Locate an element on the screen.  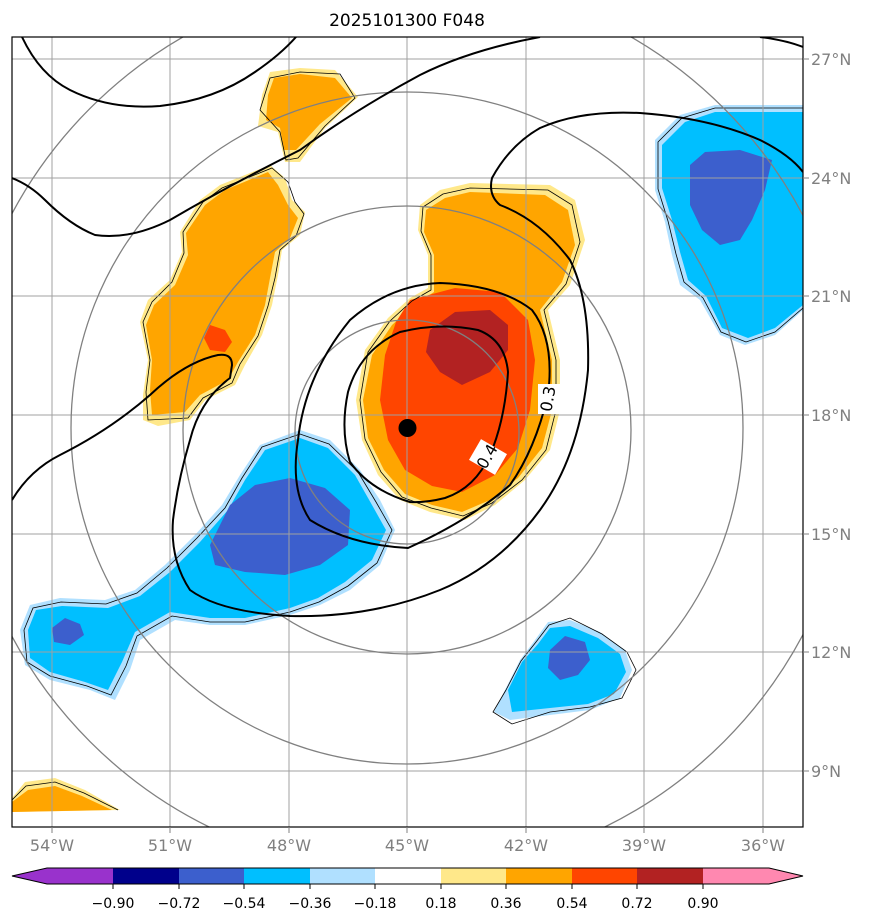
colorbar-extend-high is located at coordinates (786, 876).